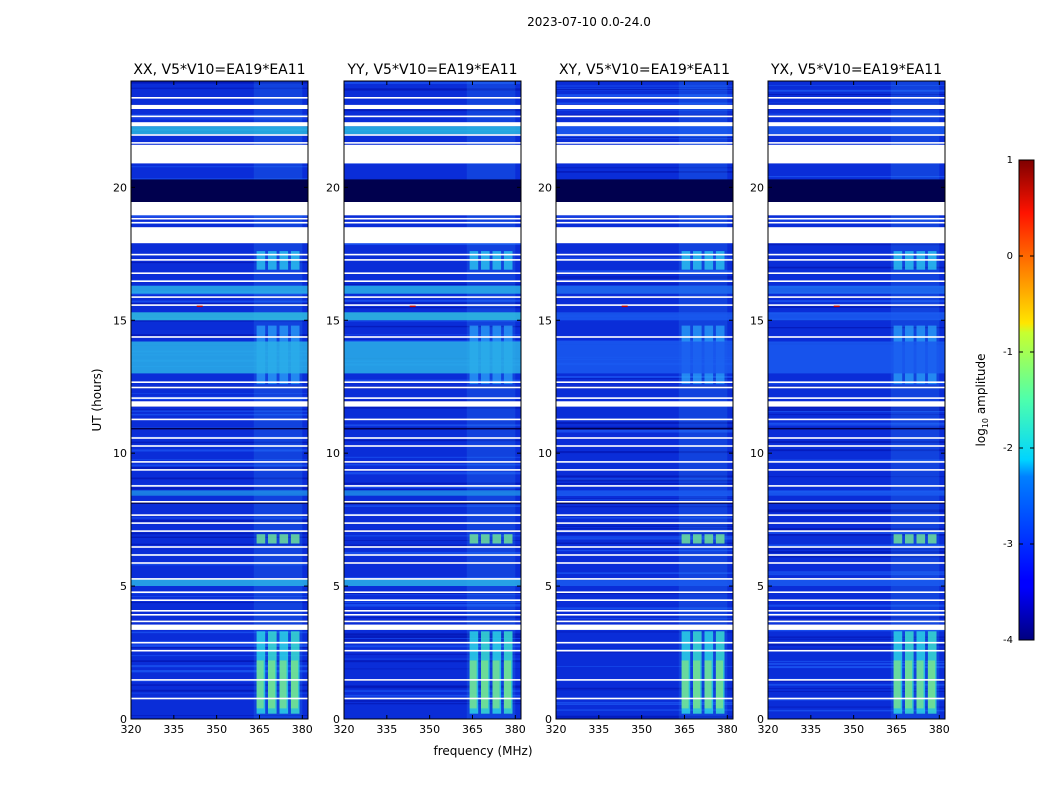  What do you see at coordinates (727, 729) in the screenshot?
I see `x-tick-label: 380` at bounding box center [727, 729].